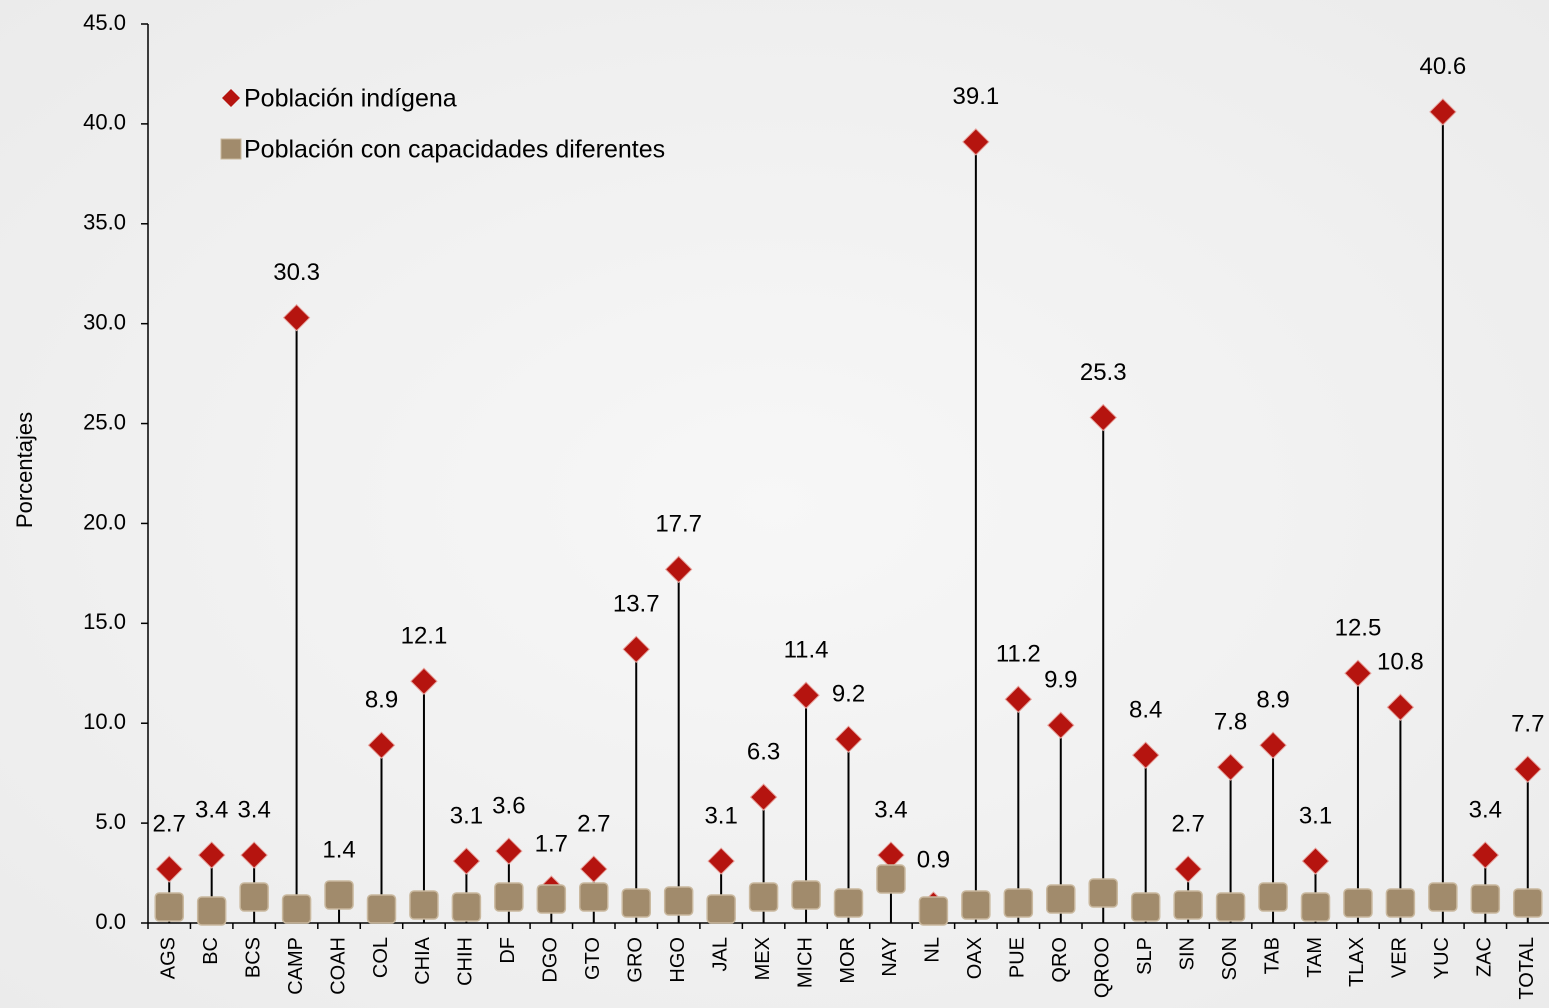 The height and width of the screenshot is (1008, 1549). Describe the element at coordinates (508, 950) in the screenshot. I see `x-tick-label: DF` at that location.